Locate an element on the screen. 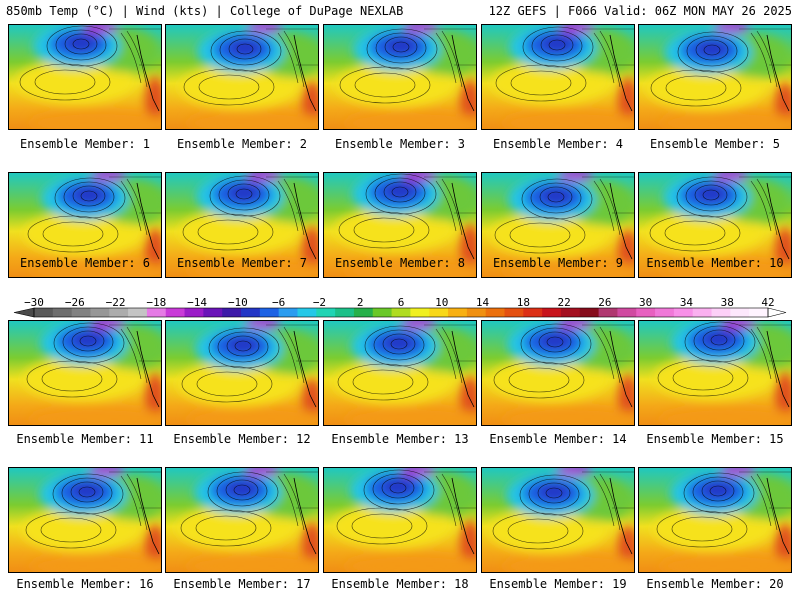  colorbar-tick-label: 30 is located at coordinates (645, 302).